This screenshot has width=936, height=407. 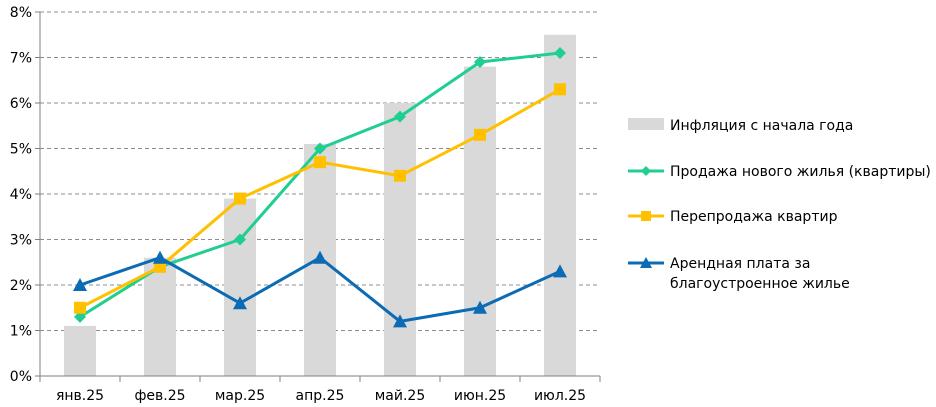 I want to click on legend-swatch-inflation, so click(x=646, y=124).